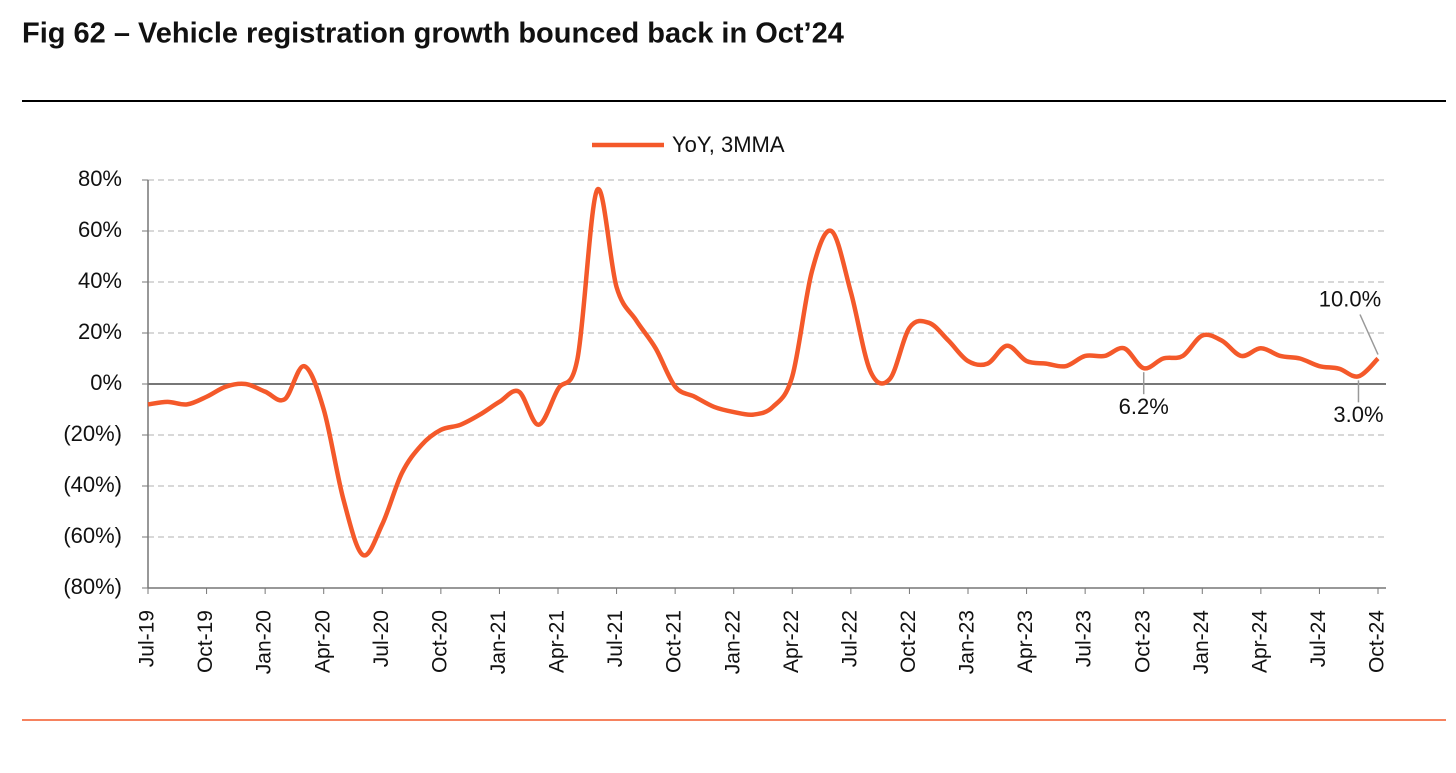  Describe the element at coordinates (264, 642) in the screenshot. I see `x-tick-label: Jan-20` at that location.